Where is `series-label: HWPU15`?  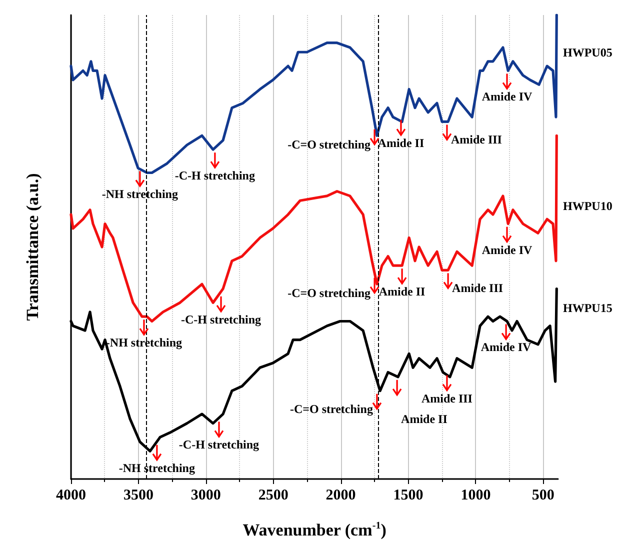 series-label: HWPU15 is located at coordinates (587, 307).